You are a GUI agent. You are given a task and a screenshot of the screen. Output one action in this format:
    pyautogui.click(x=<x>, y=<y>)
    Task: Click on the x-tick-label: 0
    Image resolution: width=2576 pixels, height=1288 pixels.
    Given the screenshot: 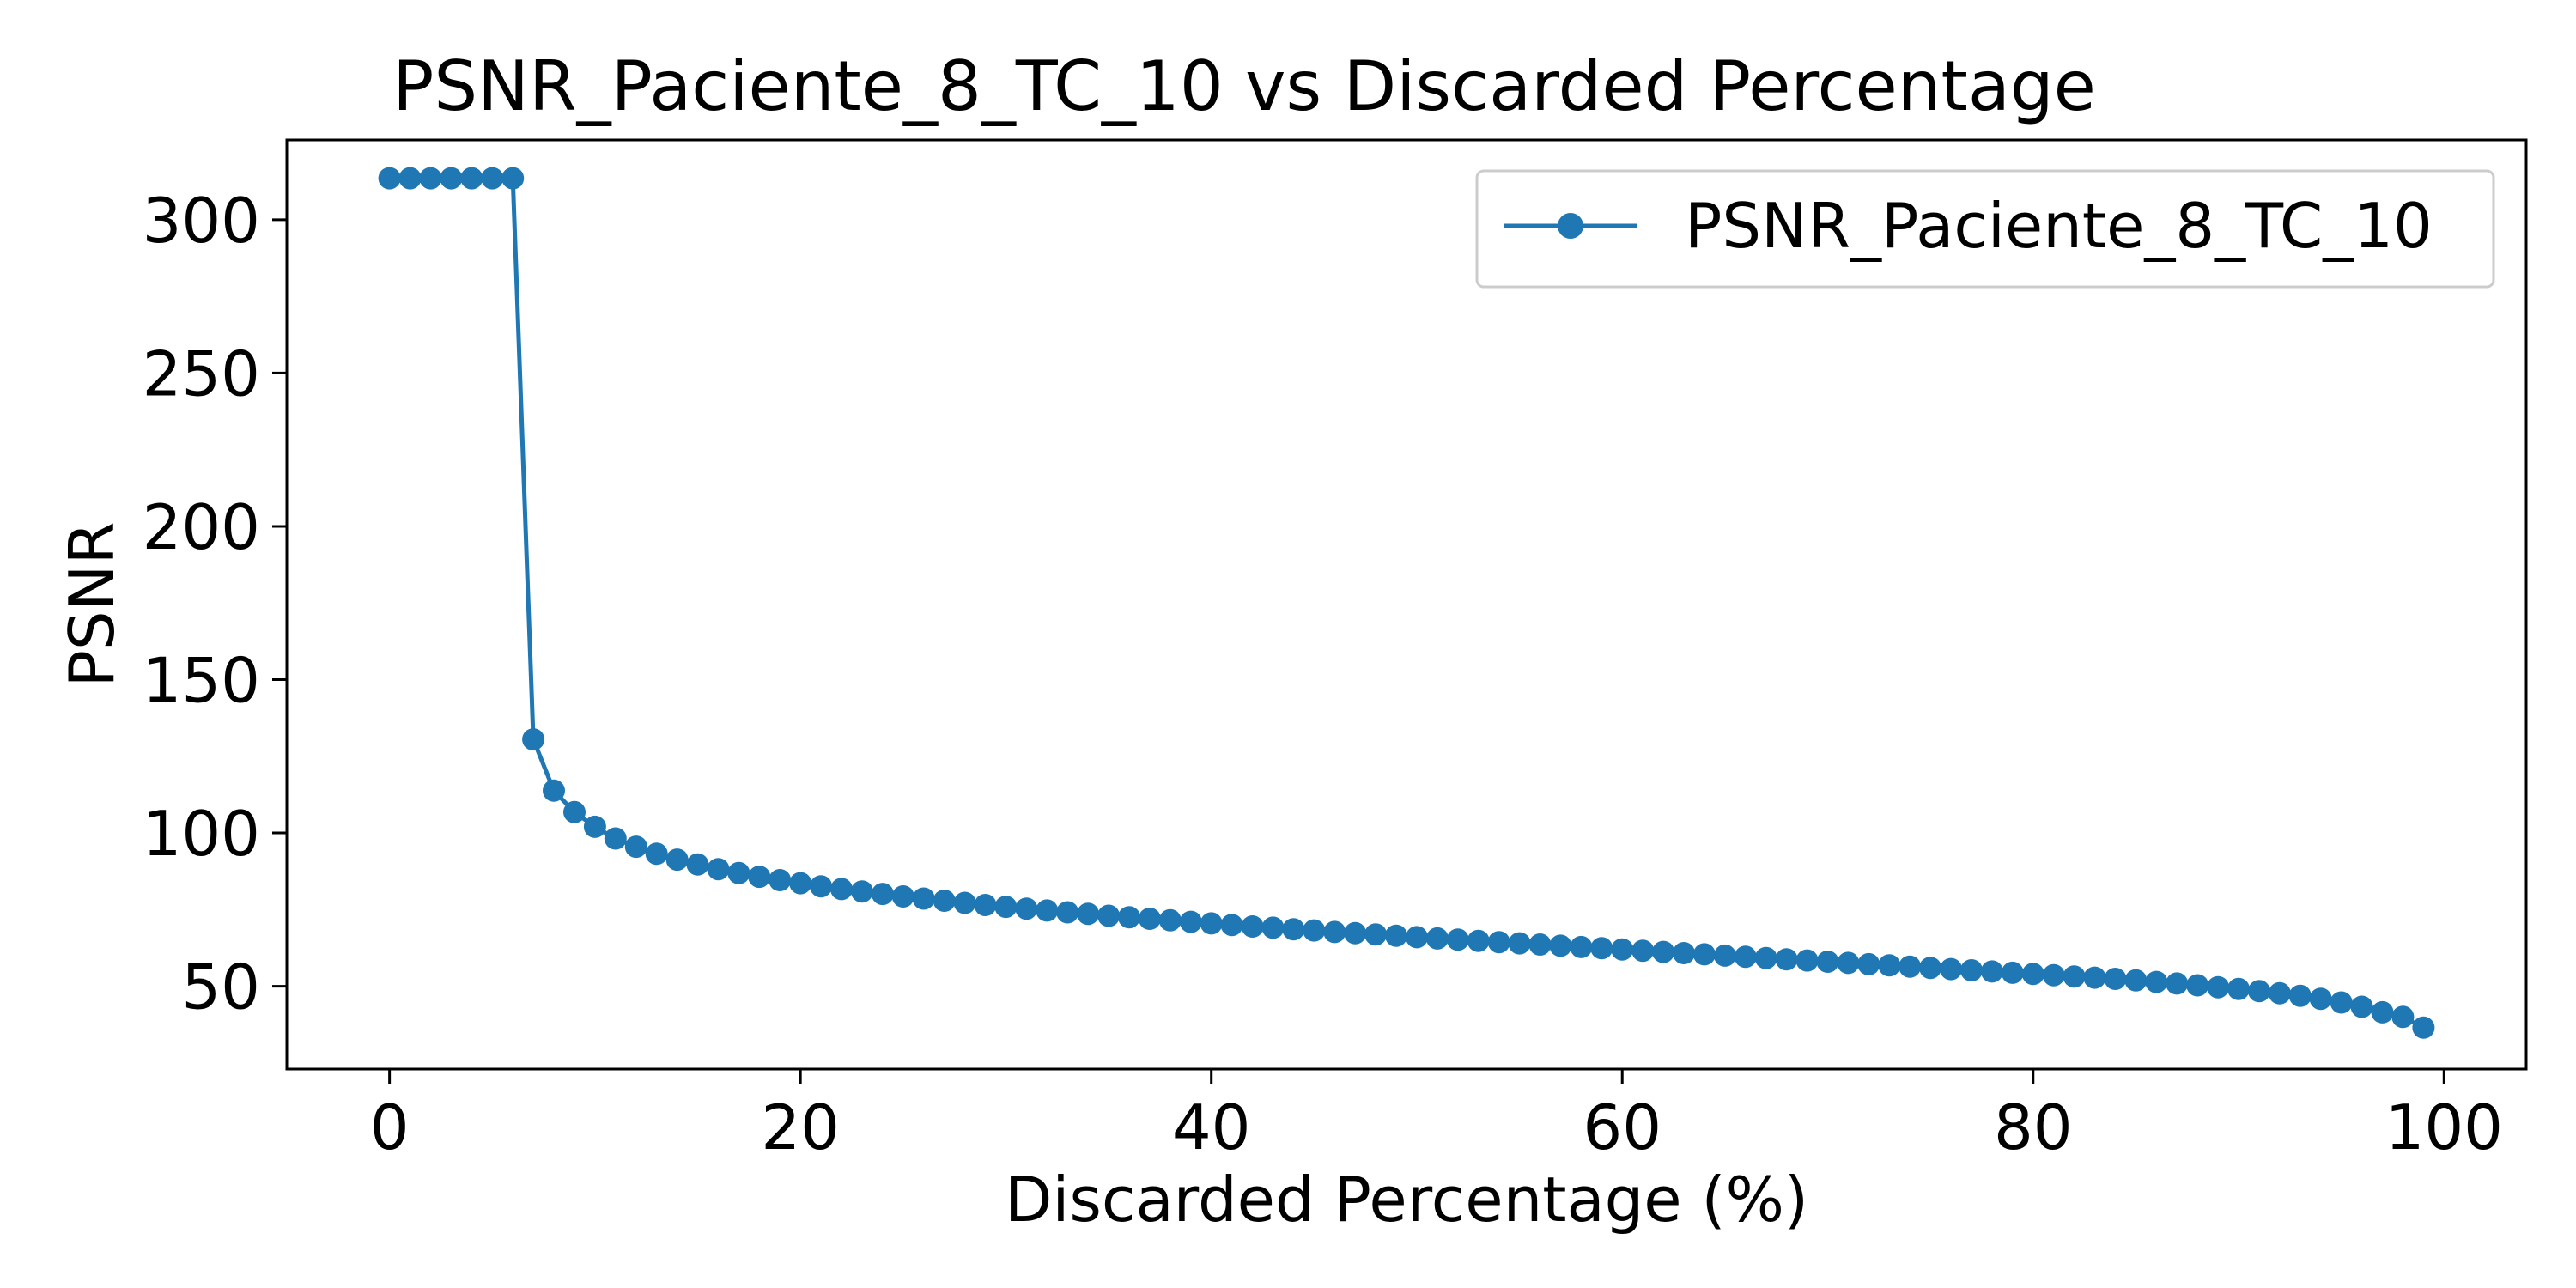 What is the action you would take?
    pyautogui.click(x=390, y=1127)
    